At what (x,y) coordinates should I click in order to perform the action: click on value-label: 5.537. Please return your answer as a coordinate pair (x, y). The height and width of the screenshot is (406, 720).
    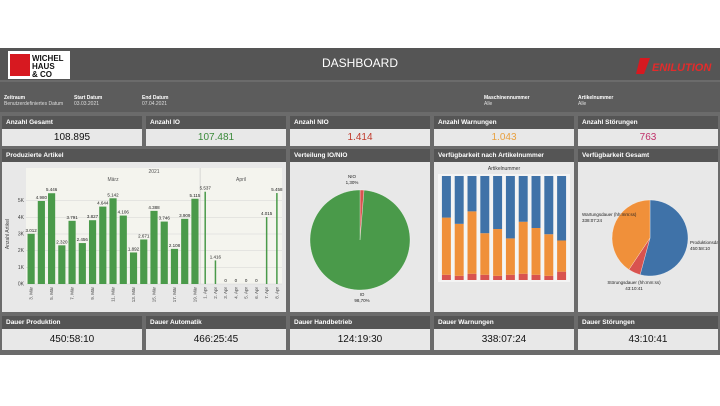
    Looking at the image, I should click on (206, 188).